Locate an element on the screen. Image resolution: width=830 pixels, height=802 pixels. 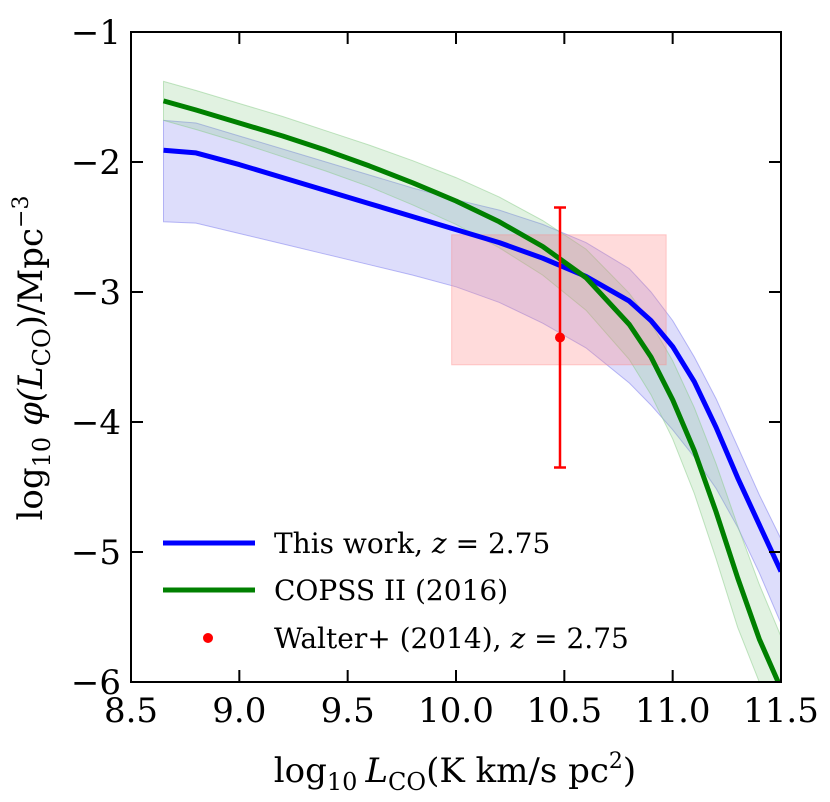
legend-label: This work, z = 2.75 is located at coordinates (412, 543).